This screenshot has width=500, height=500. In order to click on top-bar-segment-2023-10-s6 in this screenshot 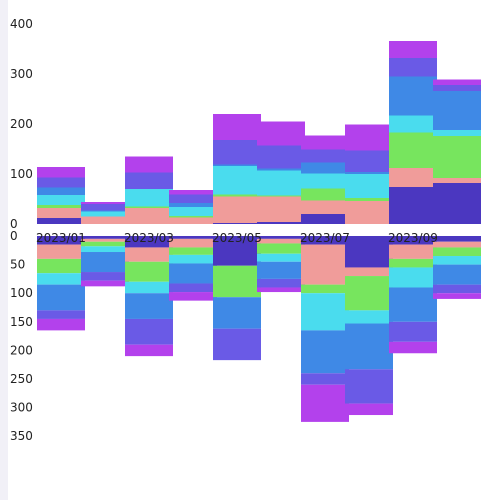, I will do `click(457, 82)`.